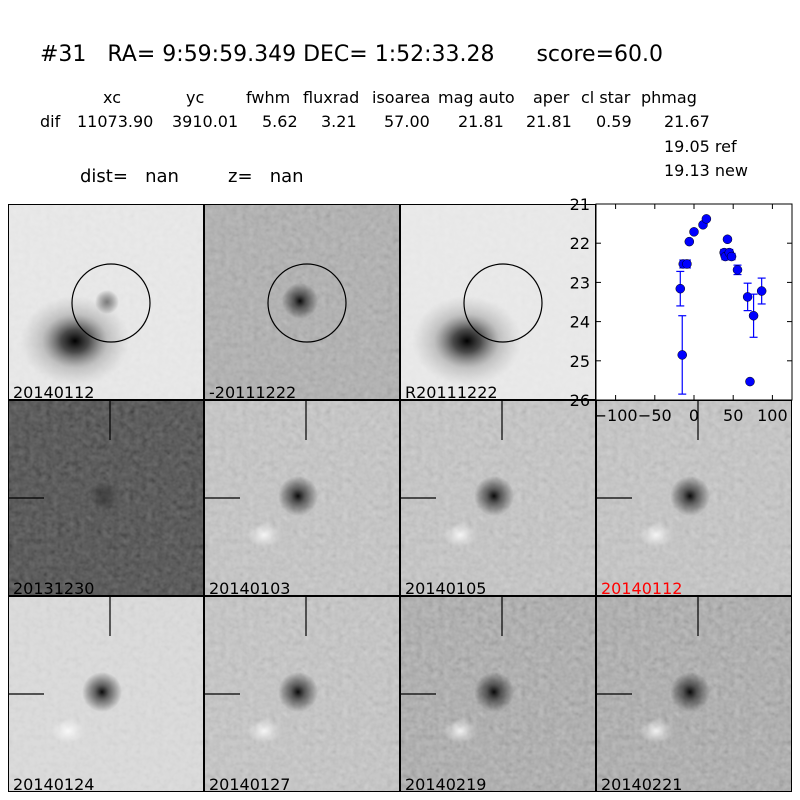 This screenshot has height=800, width=800. What do you see at coordinates (280, 121) in the screenshot?
I see `value-fwhm: 5.62` at bounding box center [280, 121].